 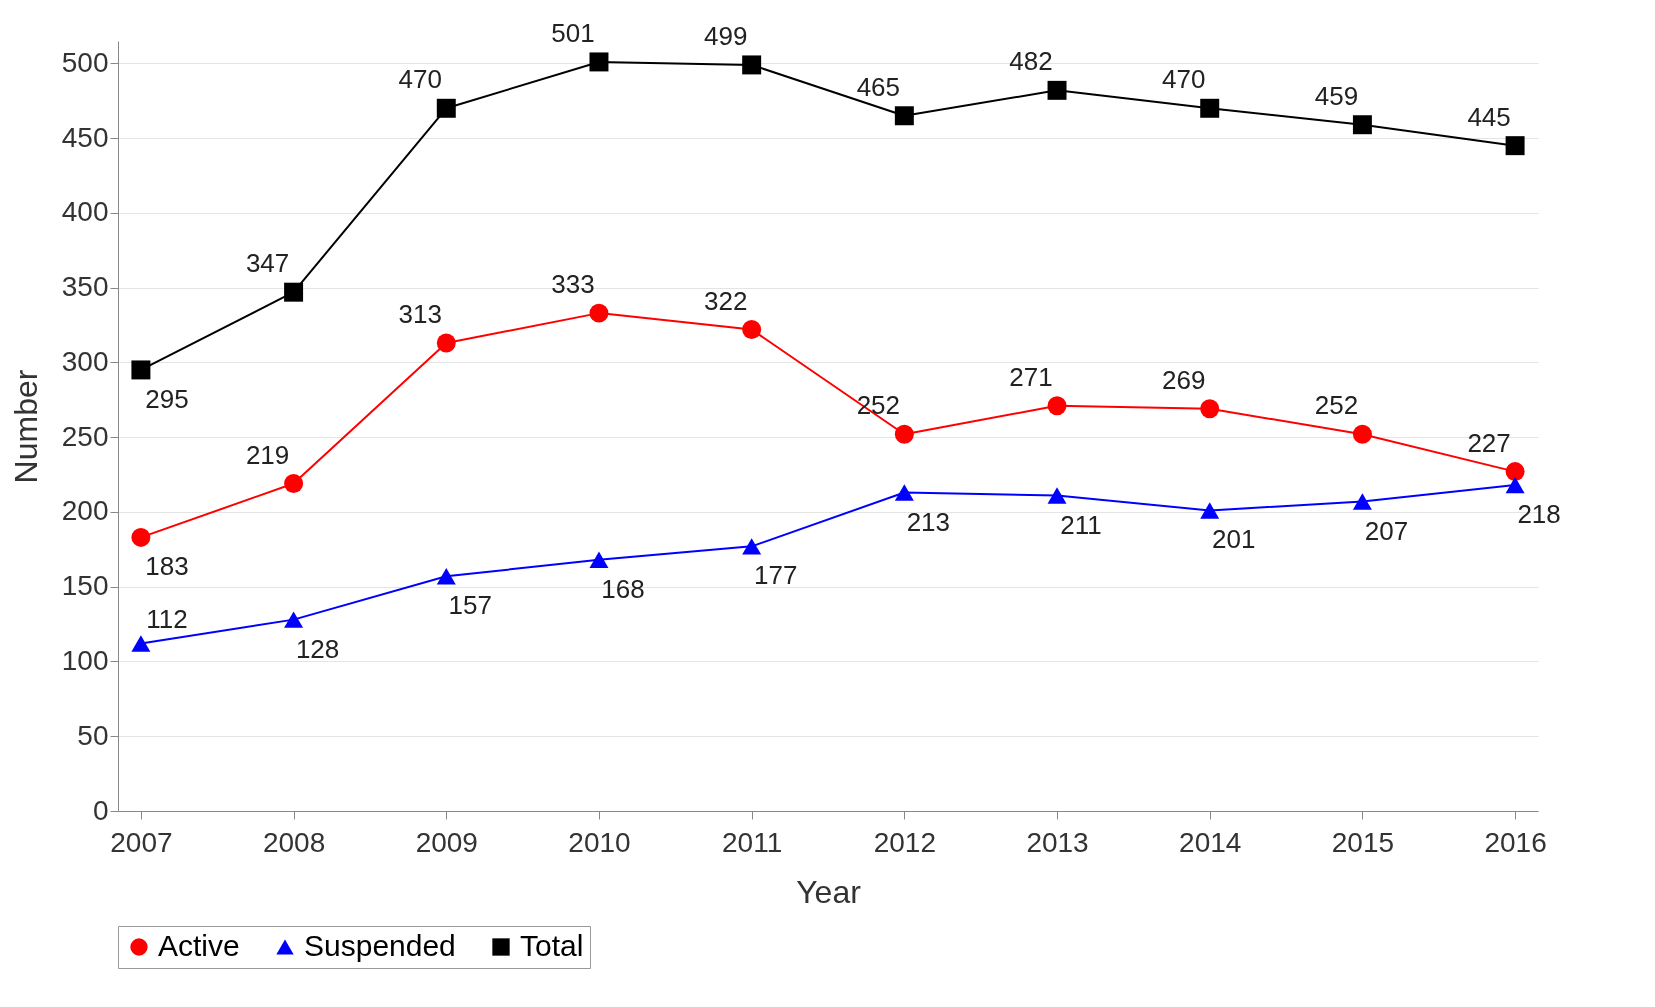 I want to click on y-tick-label: 300, so click(x=85, y=361).